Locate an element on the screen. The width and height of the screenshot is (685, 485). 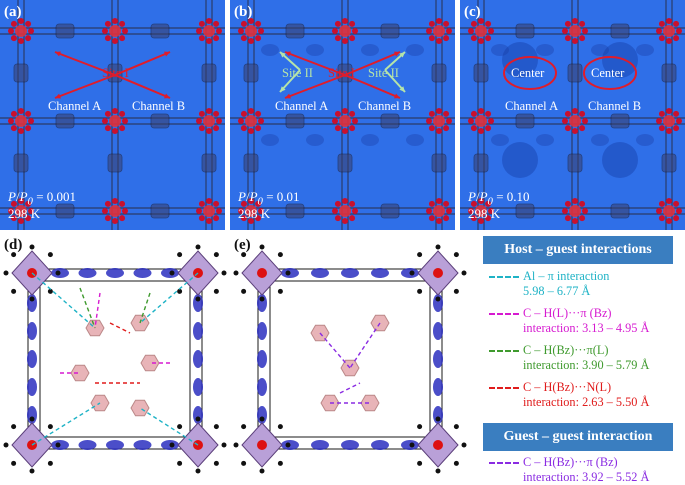
legend-dash-ch-bz-n-l is located at coordinates (504, 388).